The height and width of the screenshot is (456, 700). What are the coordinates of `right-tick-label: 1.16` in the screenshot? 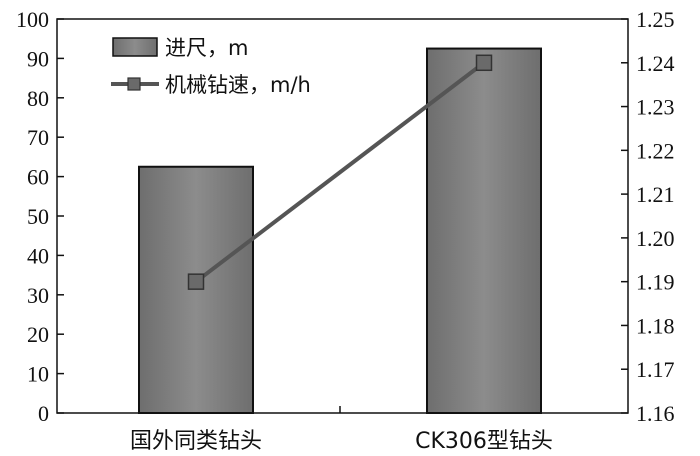 It's located at (655, 413).